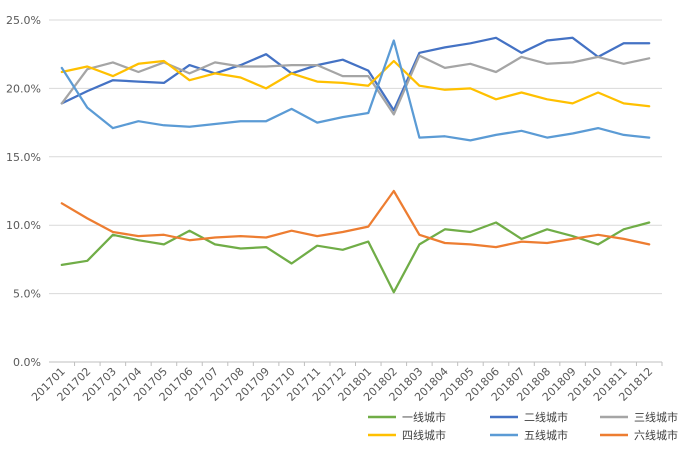 The height and width of the screenshot is (452, 700). Describe the element at coordinates (27, 294) in the screenshot. I see `y-tick-label: 5.0%` at that location.